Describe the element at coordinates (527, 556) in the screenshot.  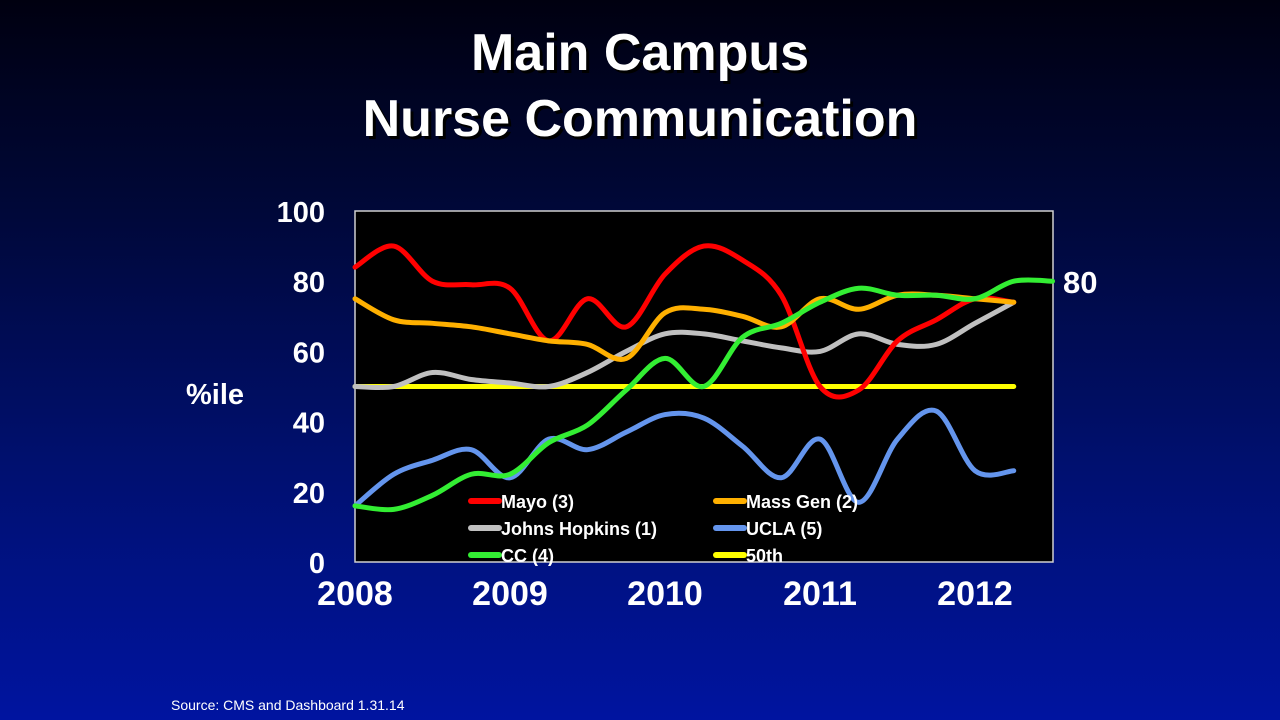
I see `legend-label-cc-4: CC (4)` at that location.